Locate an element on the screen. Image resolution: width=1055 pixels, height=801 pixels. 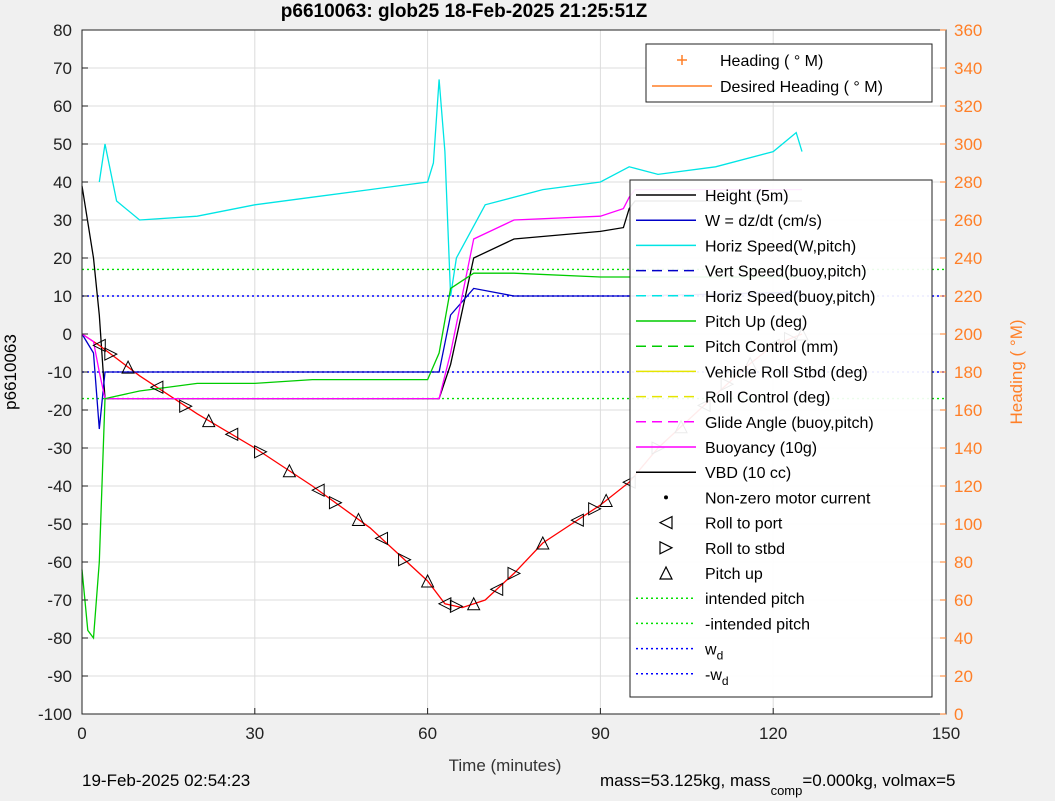
legend-heading: Heading ( ° M) Desired Heading ( ° M) is located at coordinates (789, 73).